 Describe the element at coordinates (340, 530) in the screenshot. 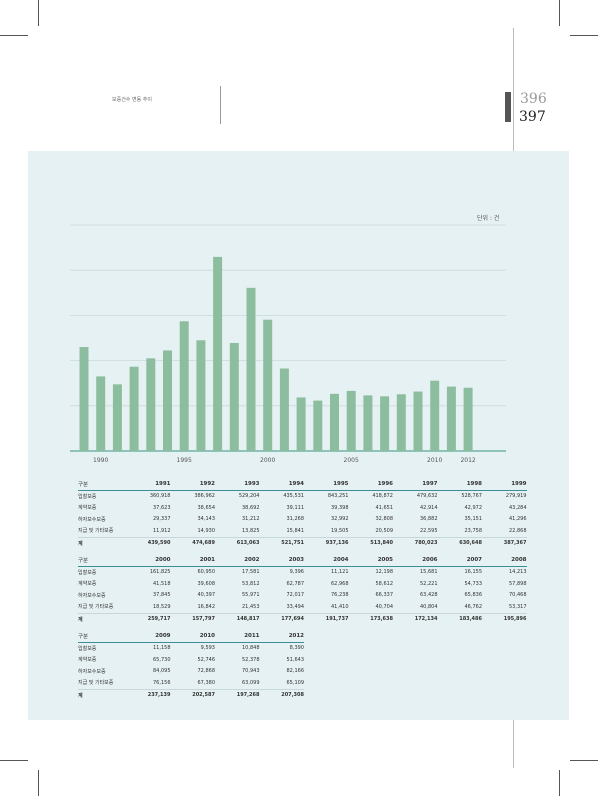

I see `table-cell: 19,505` at that location.